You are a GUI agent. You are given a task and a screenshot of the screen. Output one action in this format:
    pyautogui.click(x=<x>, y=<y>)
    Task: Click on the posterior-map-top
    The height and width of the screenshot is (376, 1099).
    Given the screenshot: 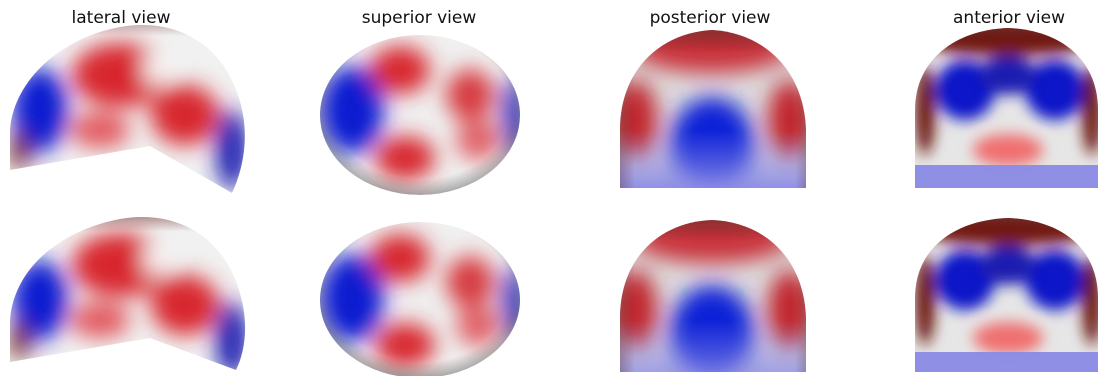 What is the action you would take?
    pyautogui.click(x=713, y=109)
    